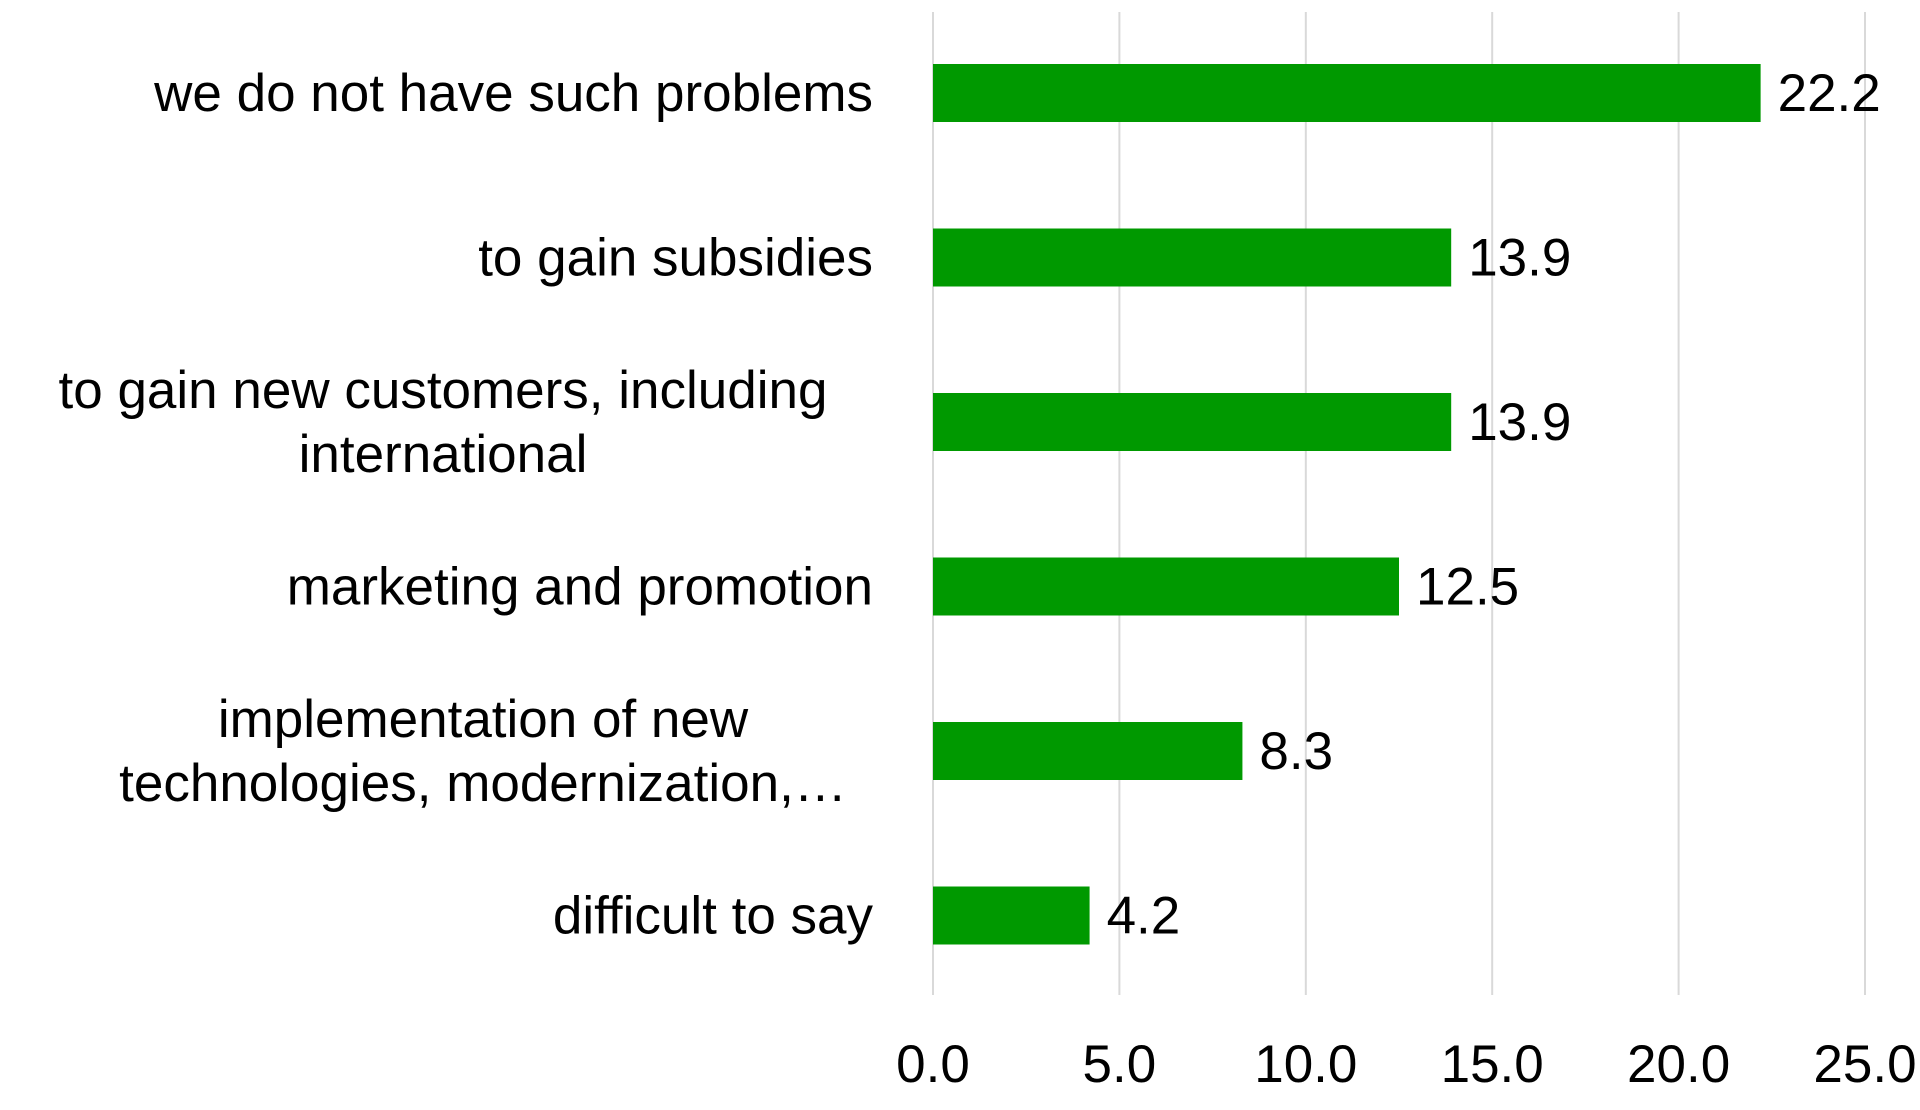 This screenshot has height=1110, width=1920. What do you see at coordinates (675, 258) in the screenshot?
I see `category-label: to gain subsidies` at bounding box center [675, 258].